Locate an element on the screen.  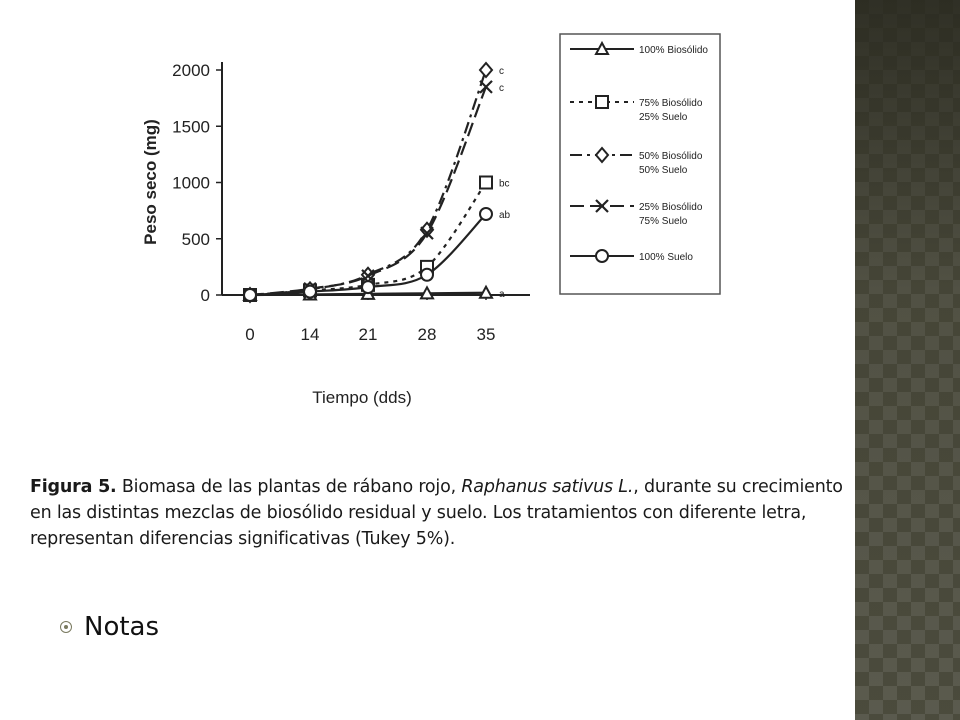
y-tick-label: 0 is located at coordinates (205, 295).